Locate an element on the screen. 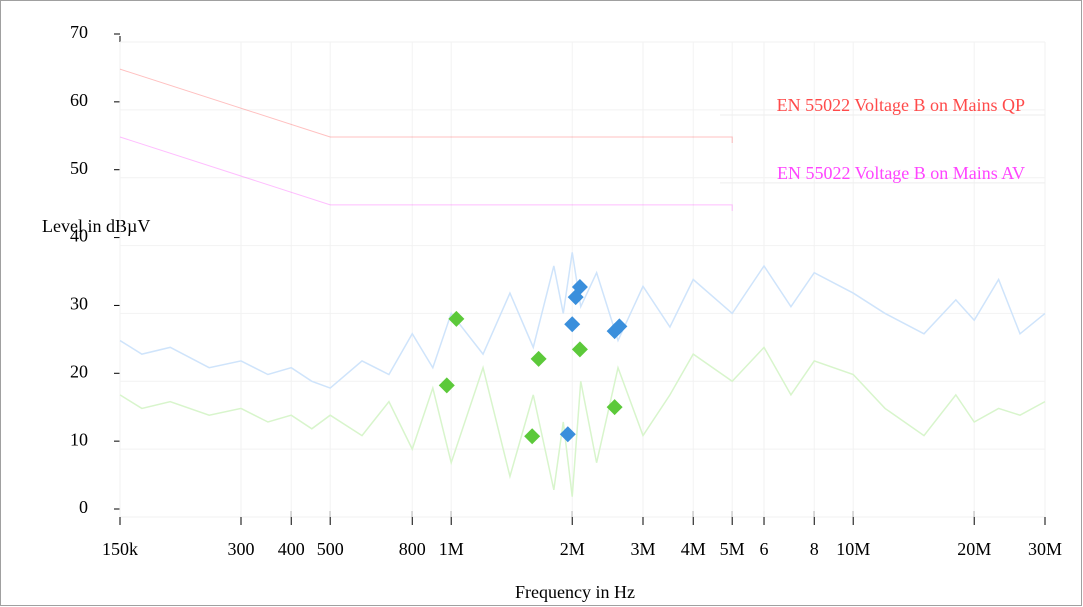  limit-label: EN 55022 Voltage B on Mains AV is located at coordinates (901, 173).